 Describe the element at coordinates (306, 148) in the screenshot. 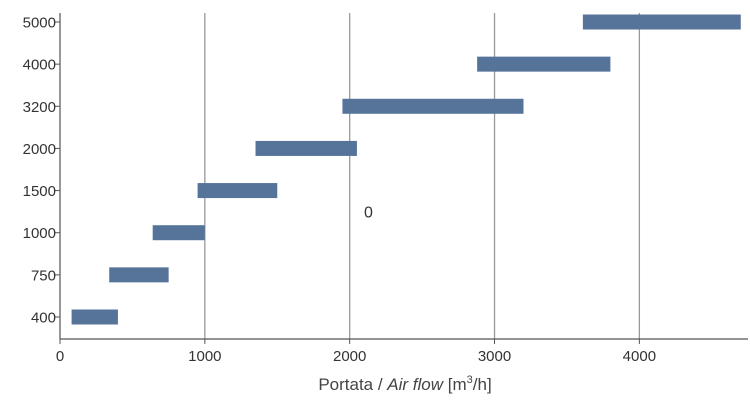

I see `range-bar-2000` at that location.